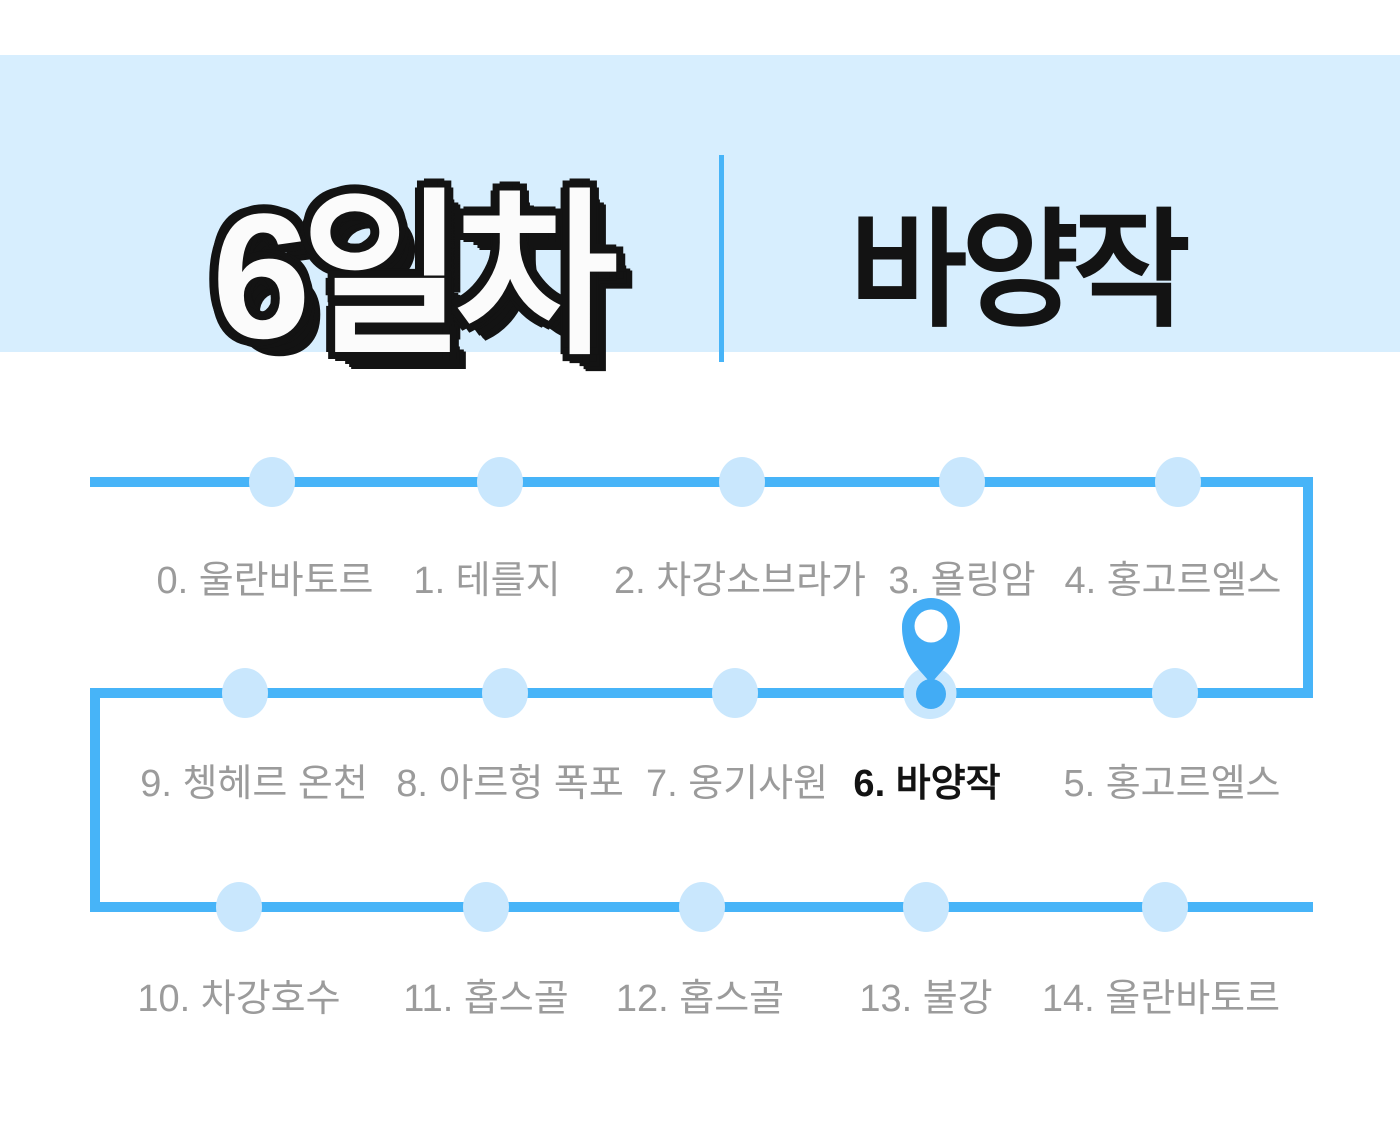 This screenshot has height=1125, width=1400. I want to click on header-divider, so click(721, 258).